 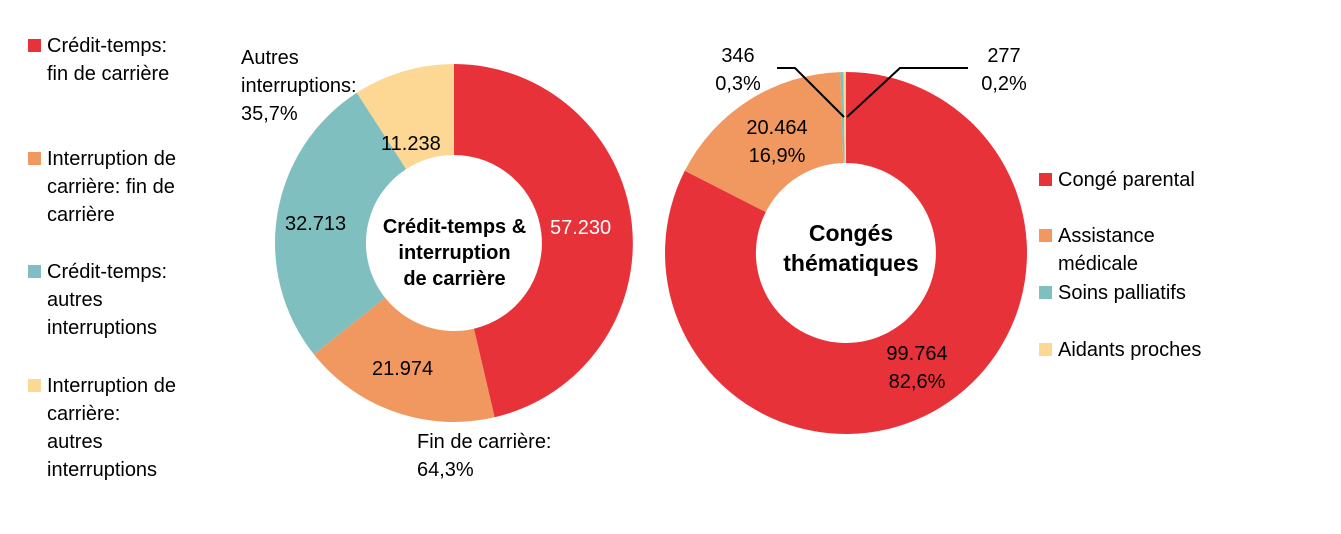 What do you see at coordinates (484, 456) in the screenshot?
I see `group-label-fin-de-carriere: Fin de carrière: 64,3%` at bounding box center [484, 456].